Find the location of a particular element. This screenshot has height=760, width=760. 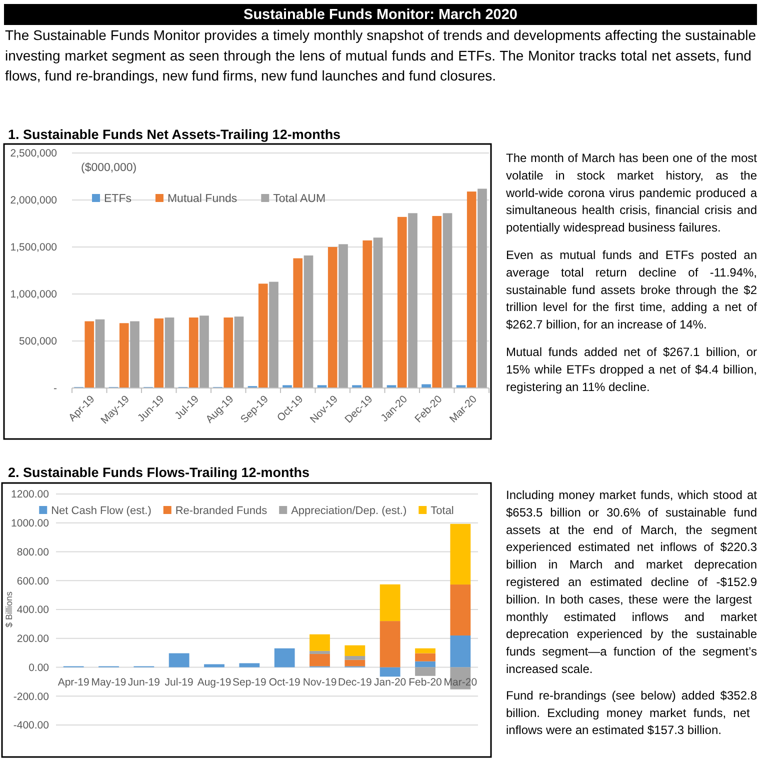

x-tick-label: Apr-19 is located at coordinates (74, 682).